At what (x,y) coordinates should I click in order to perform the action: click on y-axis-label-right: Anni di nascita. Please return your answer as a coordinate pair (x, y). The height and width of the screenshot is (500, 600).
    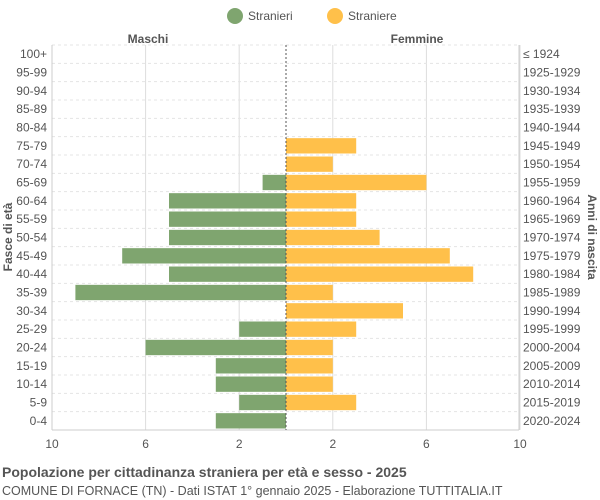
    Looking at the image, I should click on (592, 237).